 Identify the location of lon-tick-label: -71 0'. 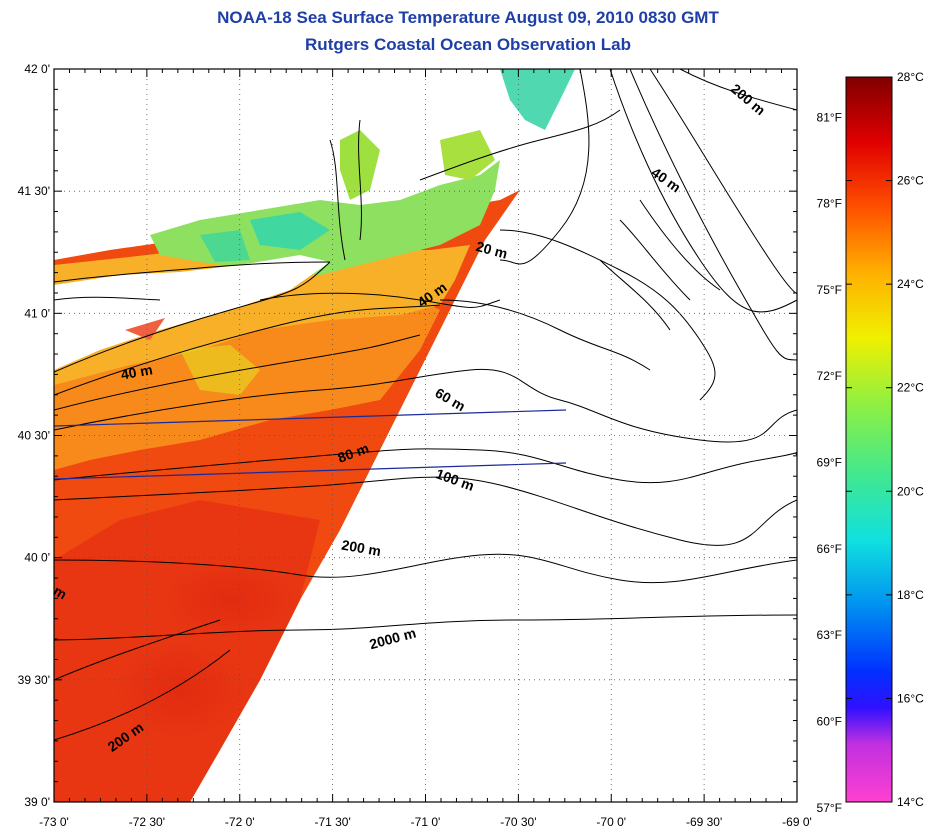
(426, 822).